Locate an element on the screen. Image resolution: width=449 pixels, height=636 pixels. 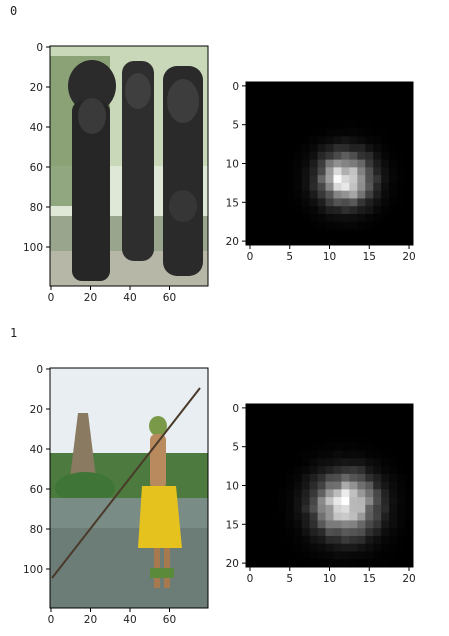
x-tick-label: 0 is located at coordinates (51, 620).